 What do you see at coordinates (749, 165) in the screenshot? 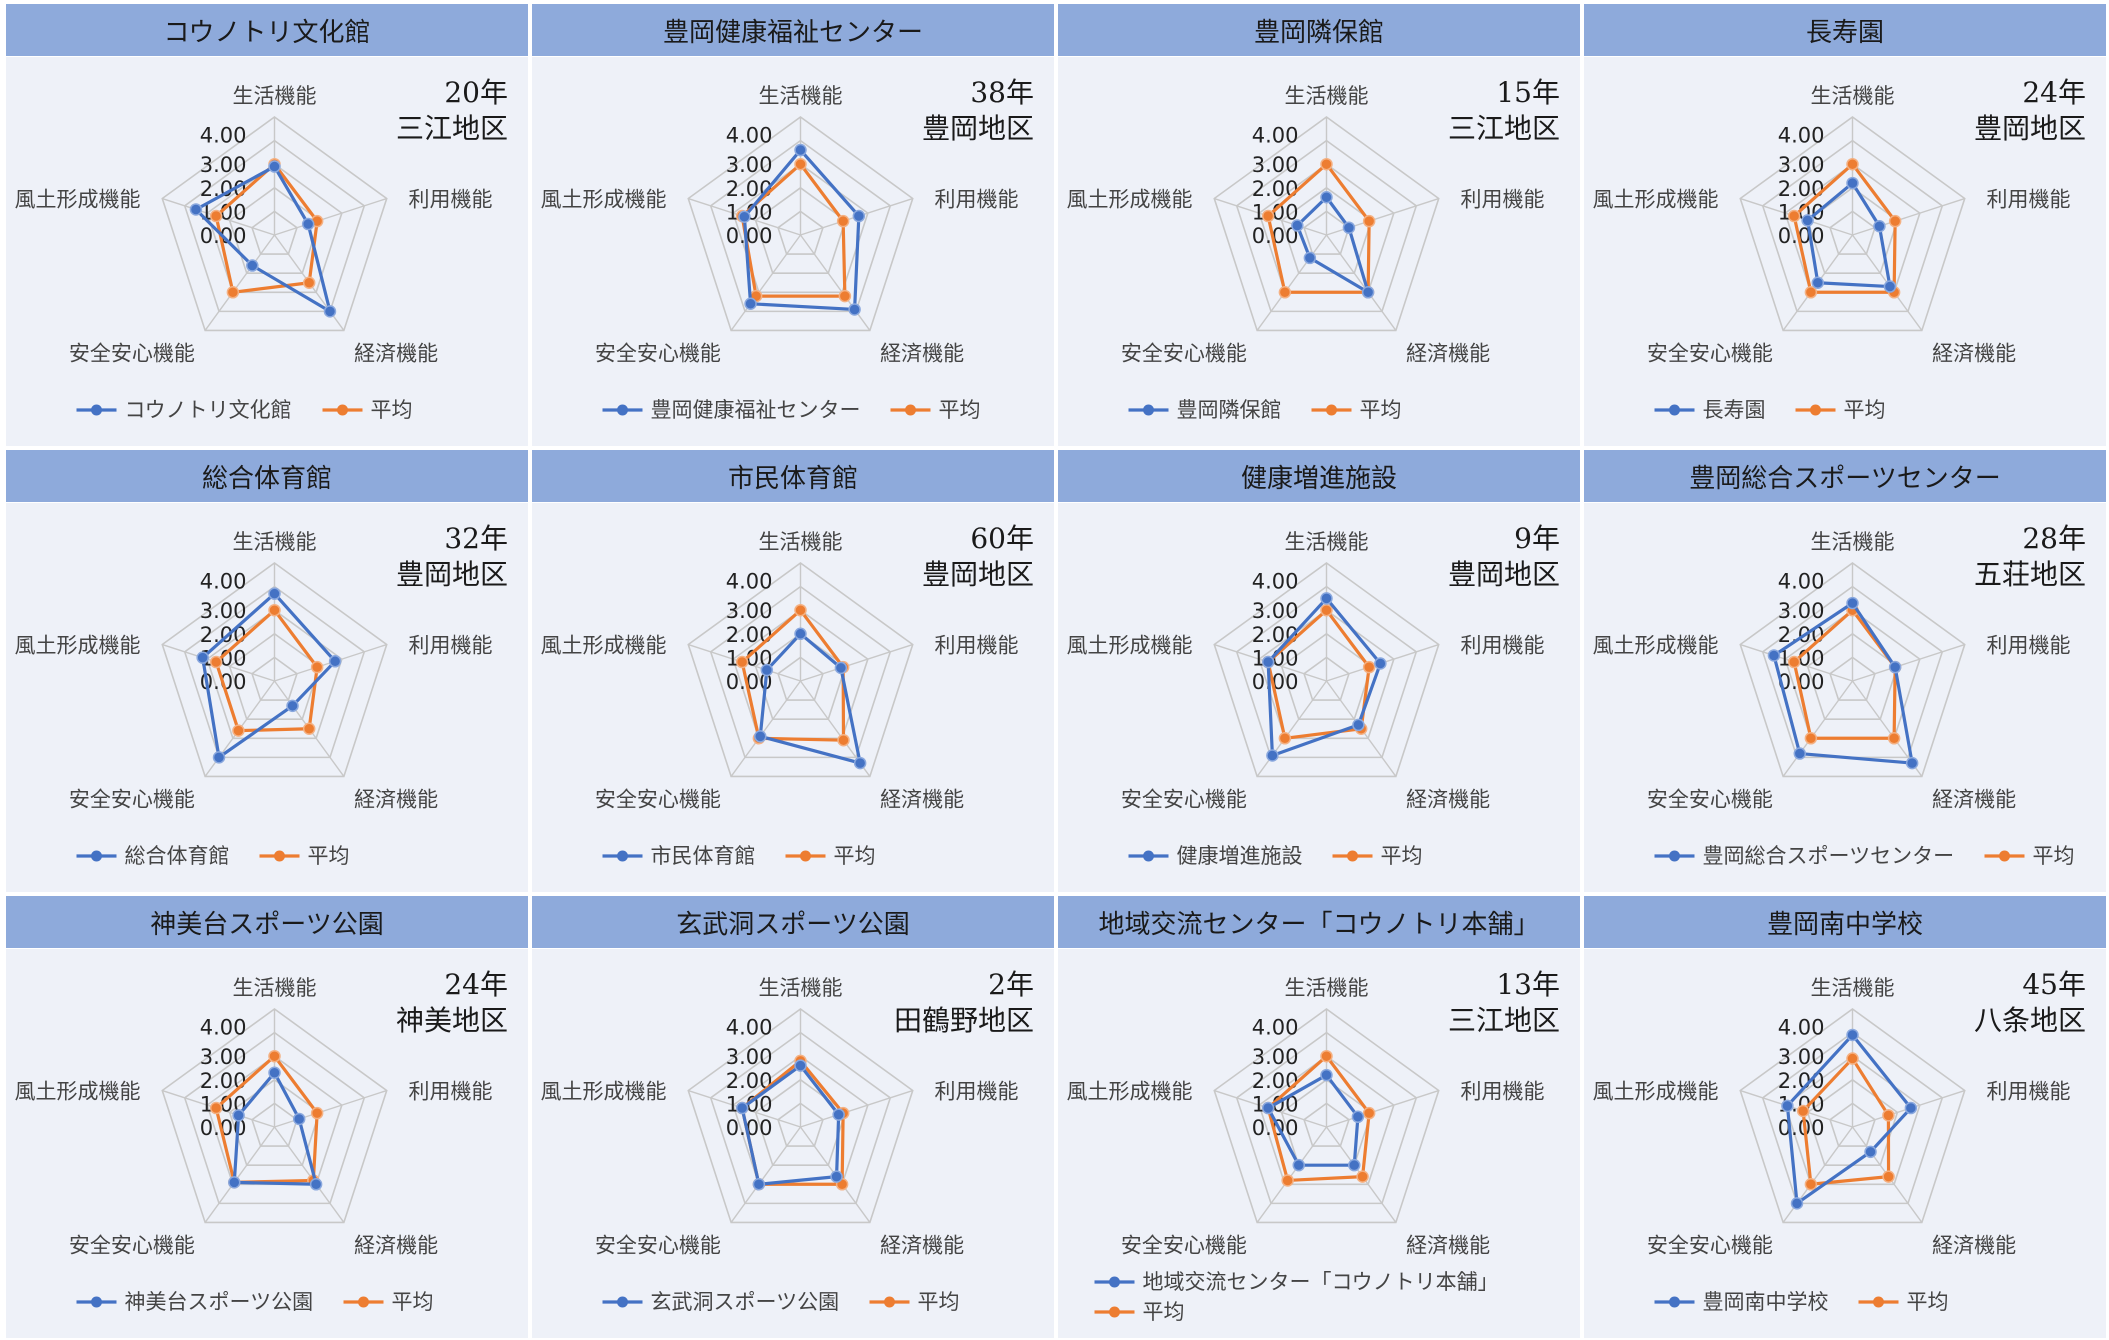
I see `tick-label: 3.00` at bounding box center [749, 165].